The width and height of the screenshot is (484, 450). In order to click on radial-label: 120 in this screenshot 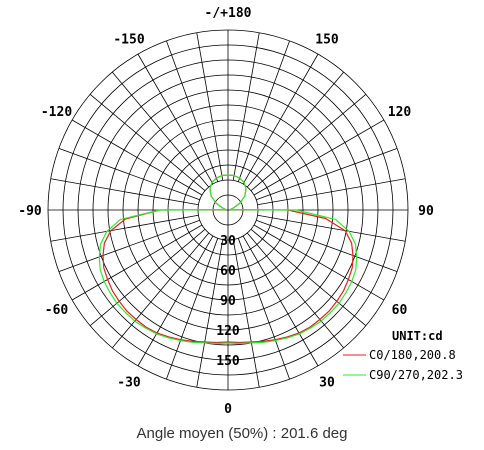, I will do `click(228, 331)`.